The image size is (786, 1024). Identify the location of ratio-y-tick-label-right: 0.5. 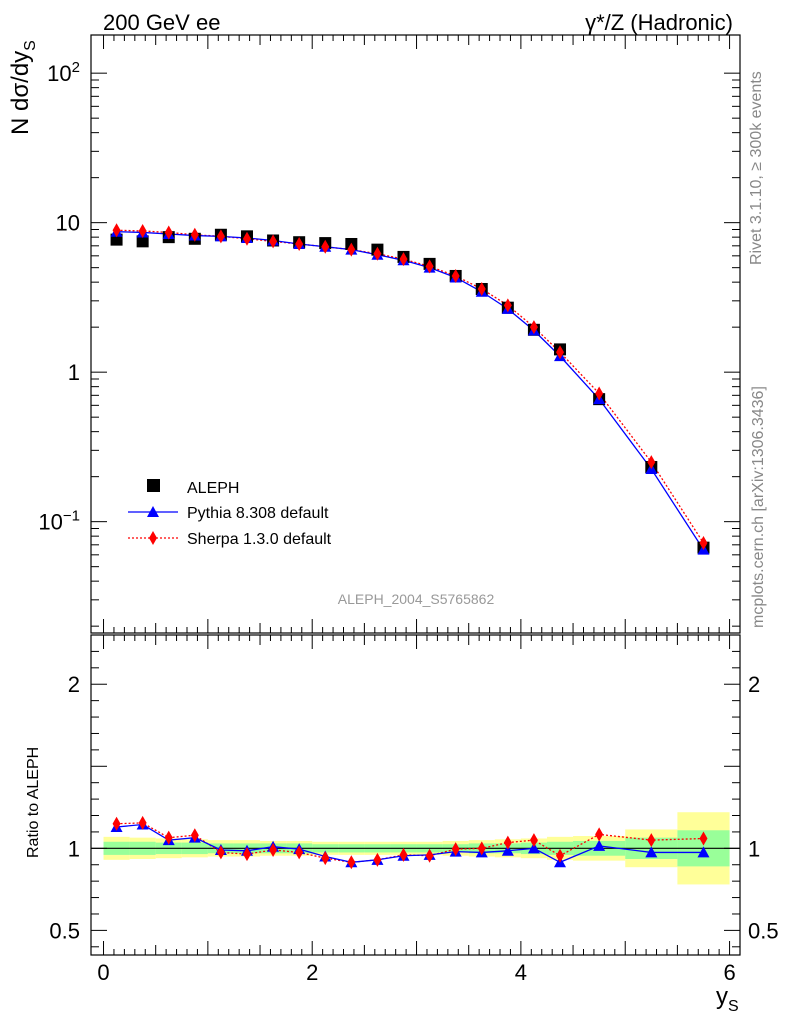
(763, 930).